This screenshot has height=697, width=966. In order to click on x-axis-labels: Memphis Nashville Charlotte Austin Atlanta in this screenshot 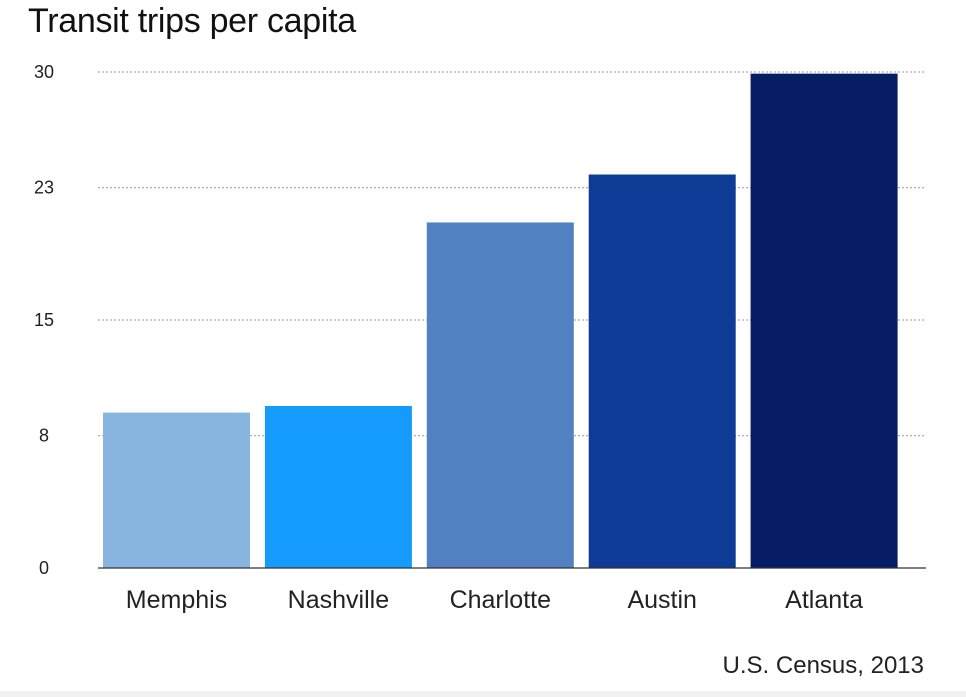, I will do `click(494, 600)`.